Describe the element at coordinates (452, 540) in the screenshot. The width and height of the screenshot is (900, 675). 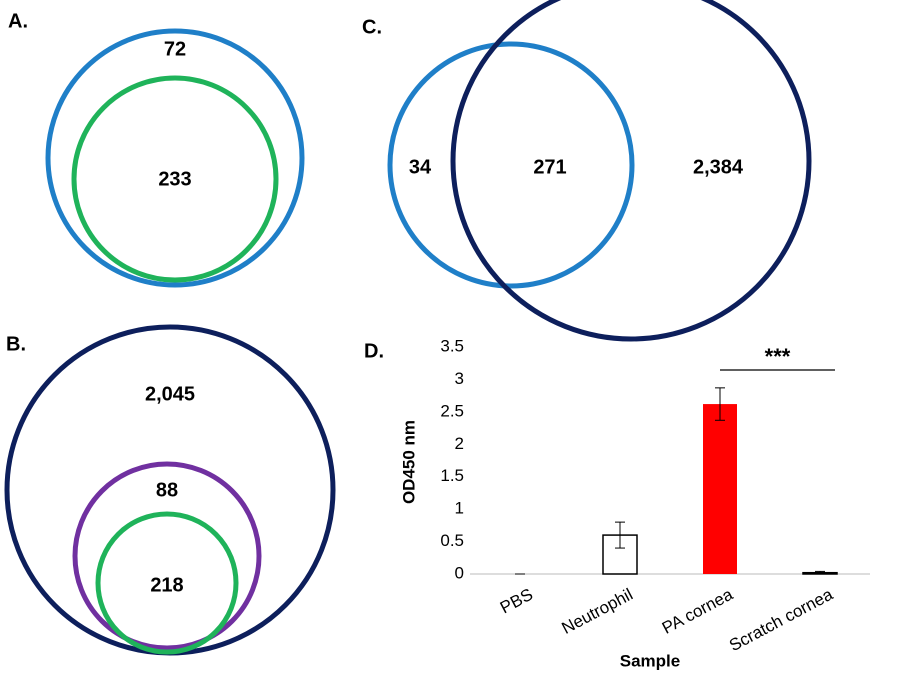
I see `y-tick-label: 0.5` at that location.